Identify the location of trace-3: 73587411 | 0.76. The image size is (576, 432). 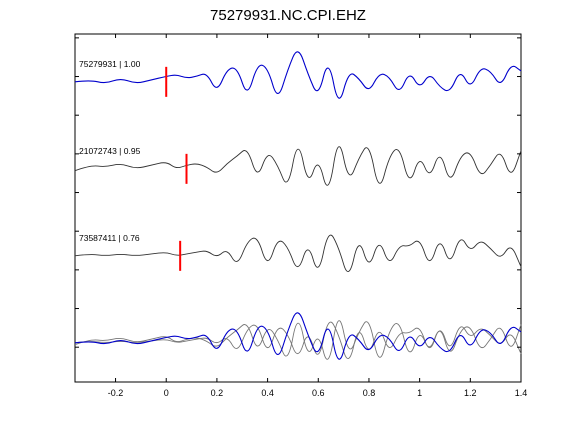
(298, 252).